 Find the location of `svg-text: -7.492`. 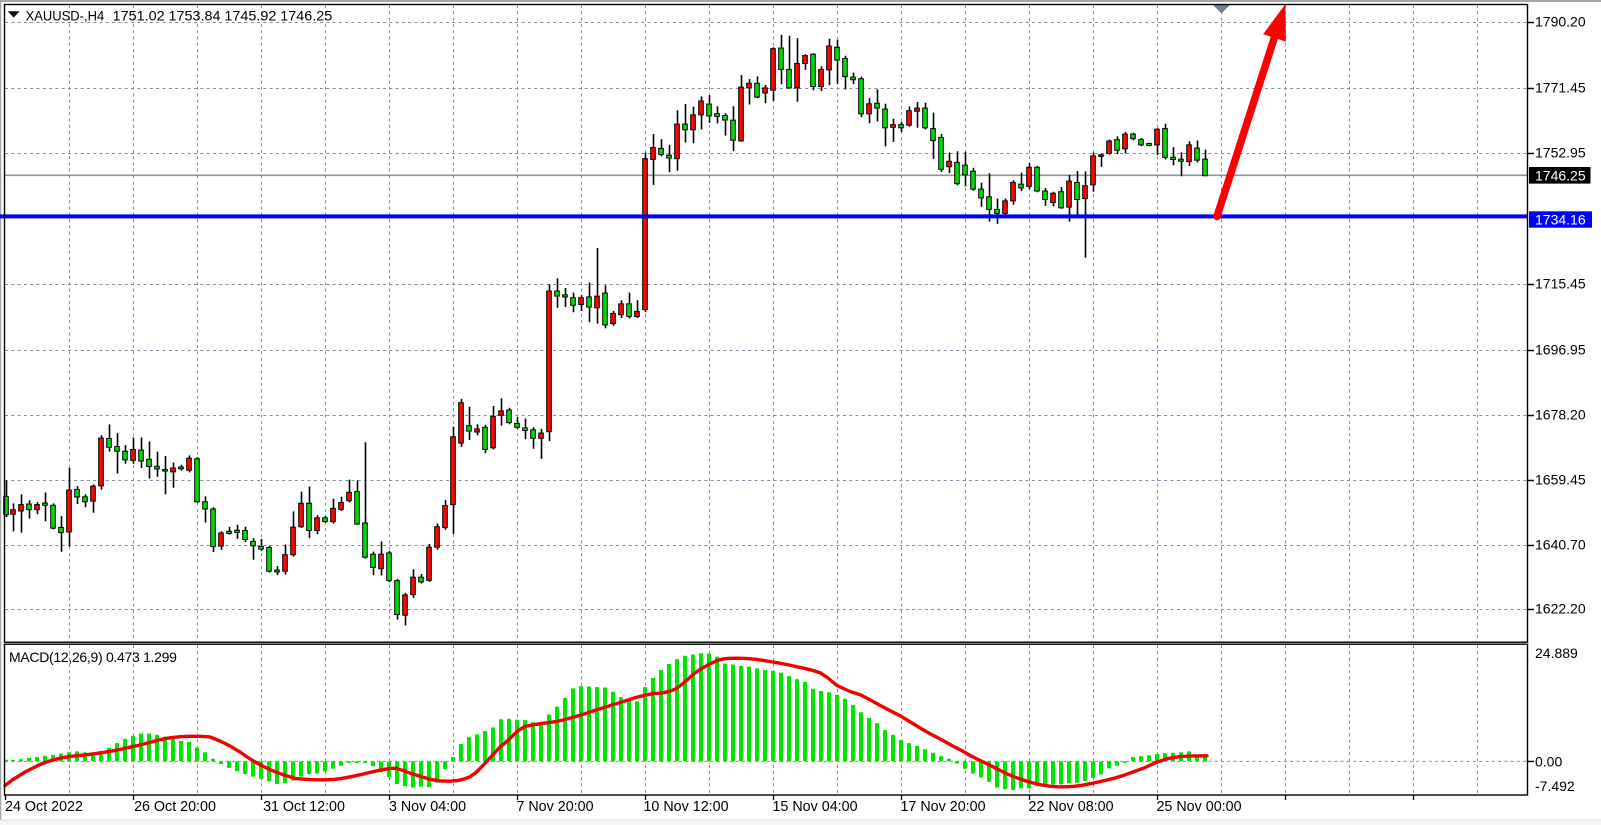

svg-text: -7.492 is located at coordinates (1555, 786).